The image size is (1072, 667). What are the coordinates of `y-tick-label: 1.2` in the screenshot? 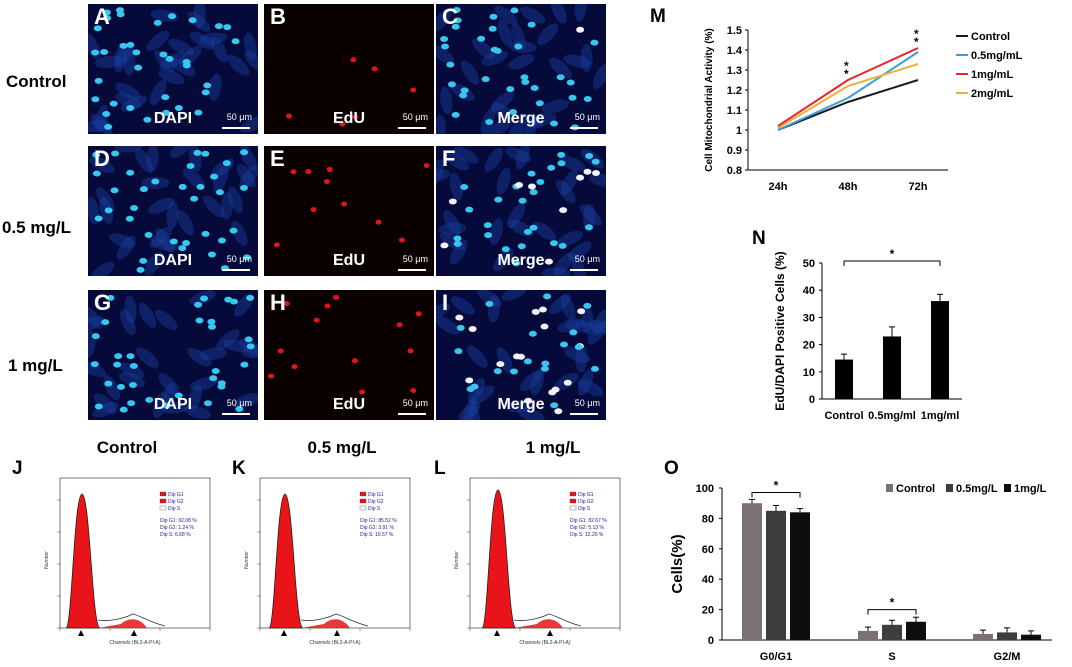 It's located at (734, 91).